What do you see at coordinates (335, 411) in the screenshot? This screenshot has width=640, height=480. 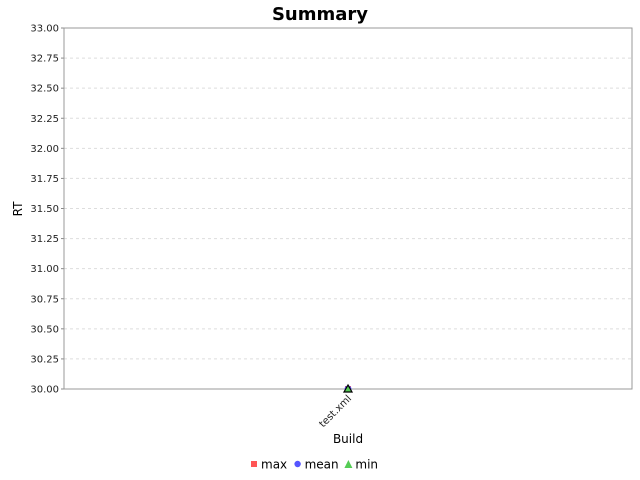 I see `x-tick-label: test.xml` at bounding box center [335, 411].